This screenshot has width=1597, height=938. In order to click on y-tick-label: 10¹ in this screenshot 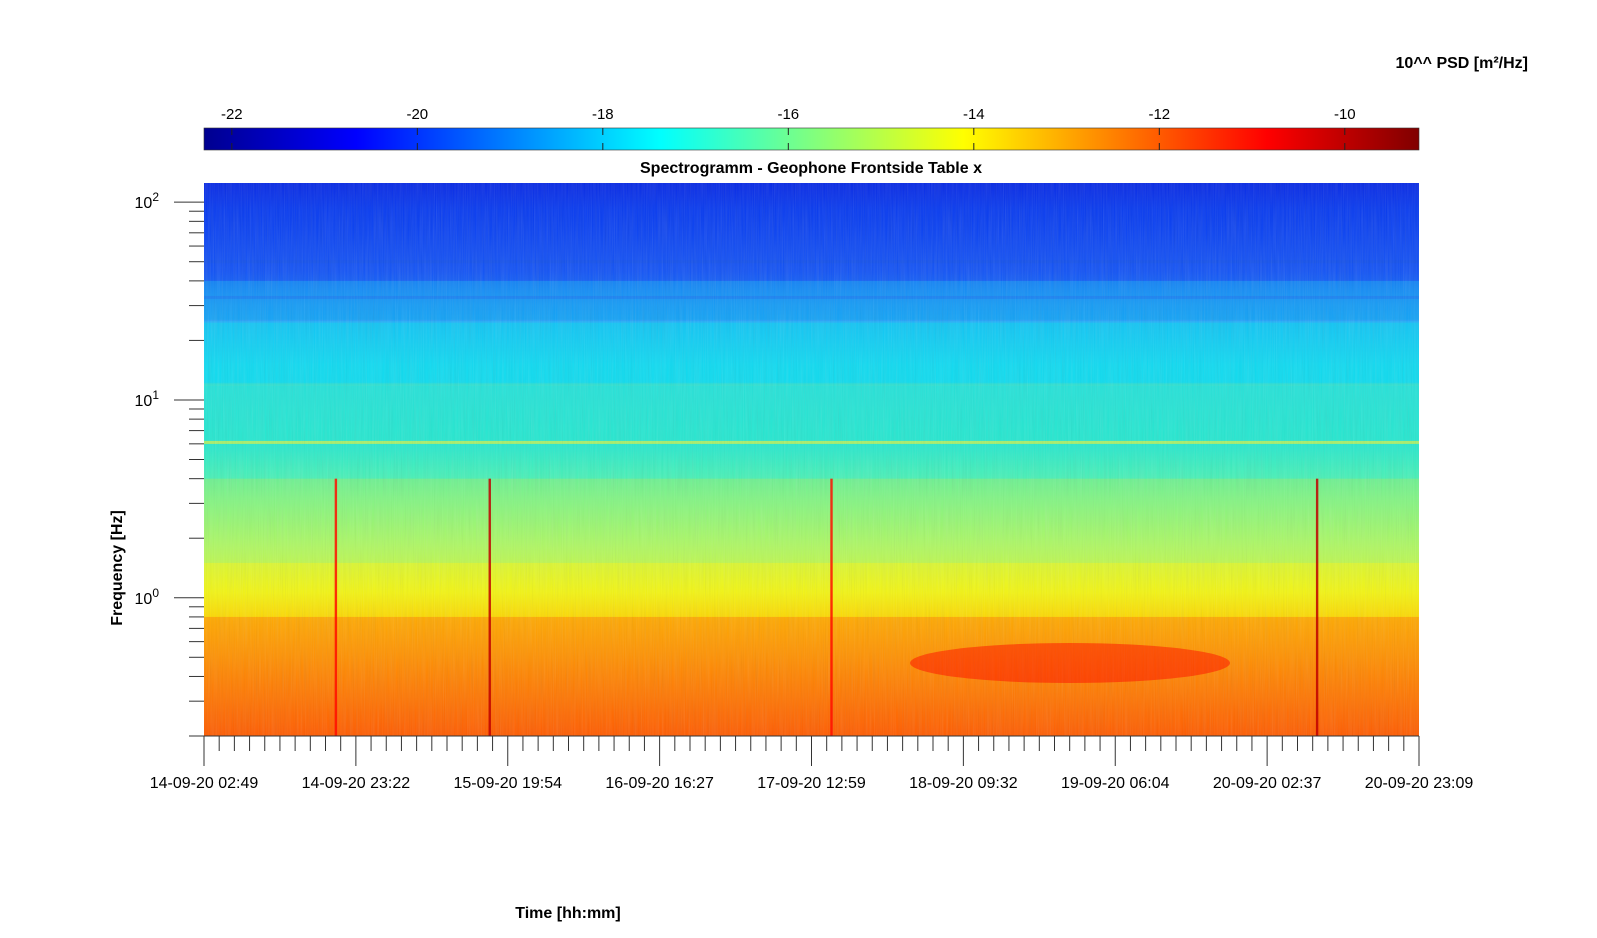, I will do `click(147, 399)`.